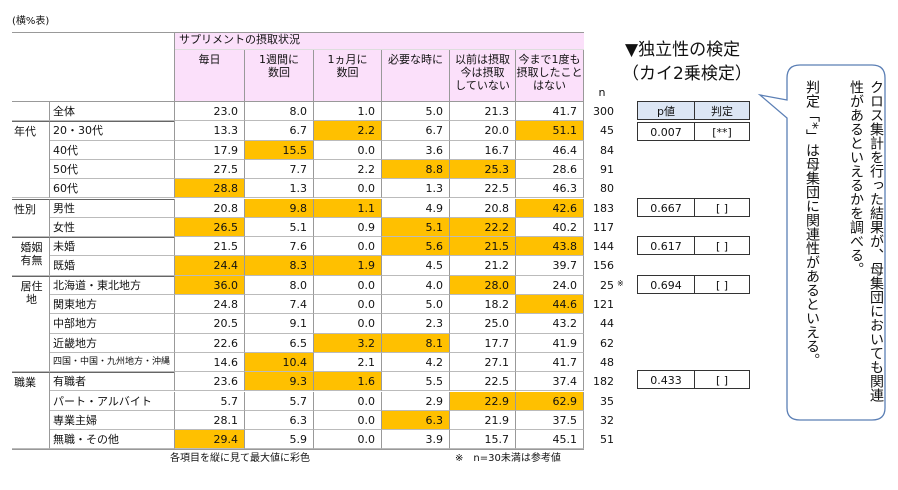  What do you see at coordinates (279, 169) in the screenshot?
I see `cell: 7.7` at bounding box center [279, 169].